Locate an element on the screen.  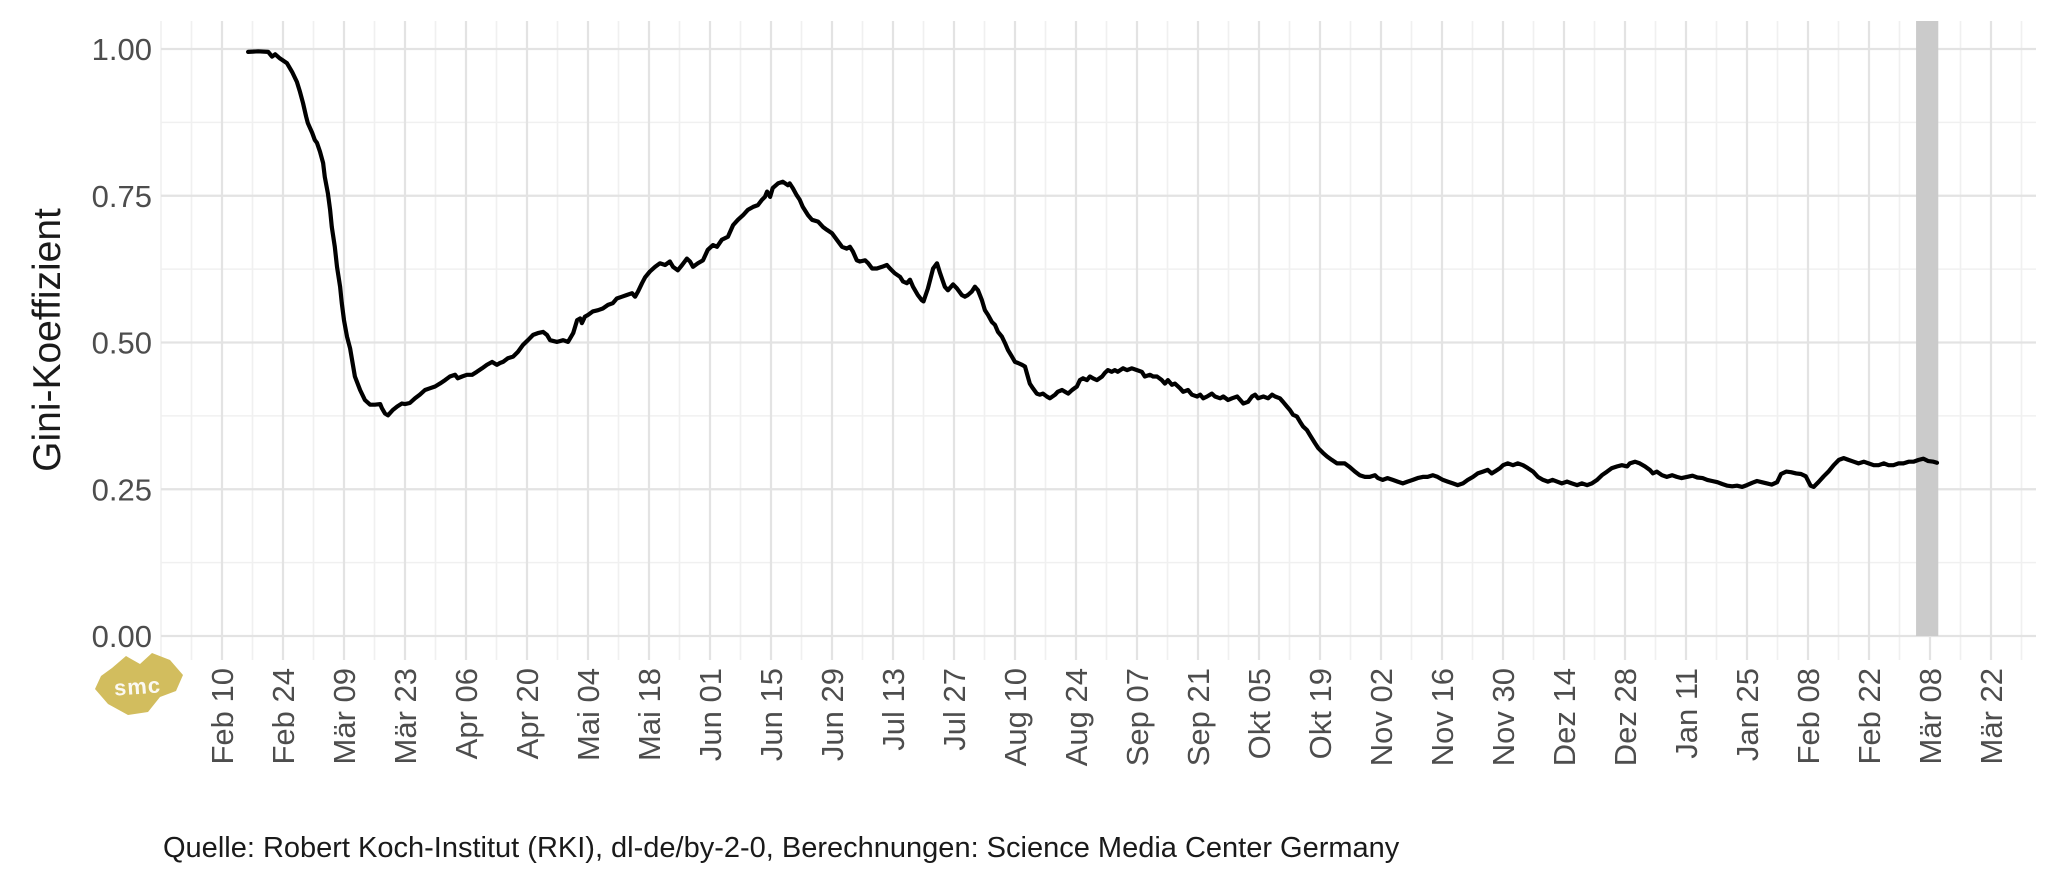
x-tick-label: Sep 07 is located at coordinates (1137, 717).